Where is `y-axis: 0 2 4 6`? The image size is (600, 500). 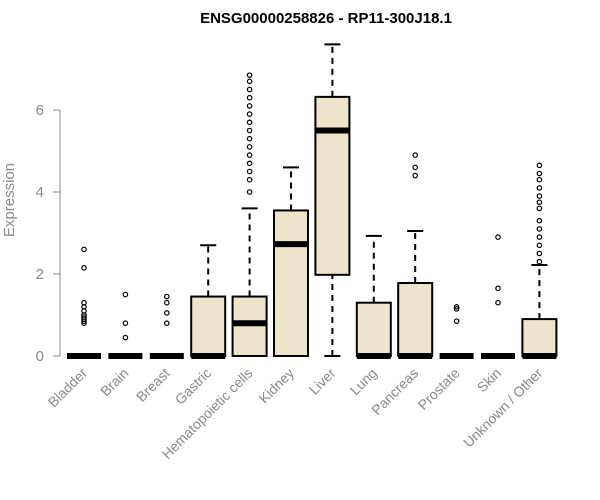 y-axis: 0 2 4 6 is located at coordinates (48, 233).